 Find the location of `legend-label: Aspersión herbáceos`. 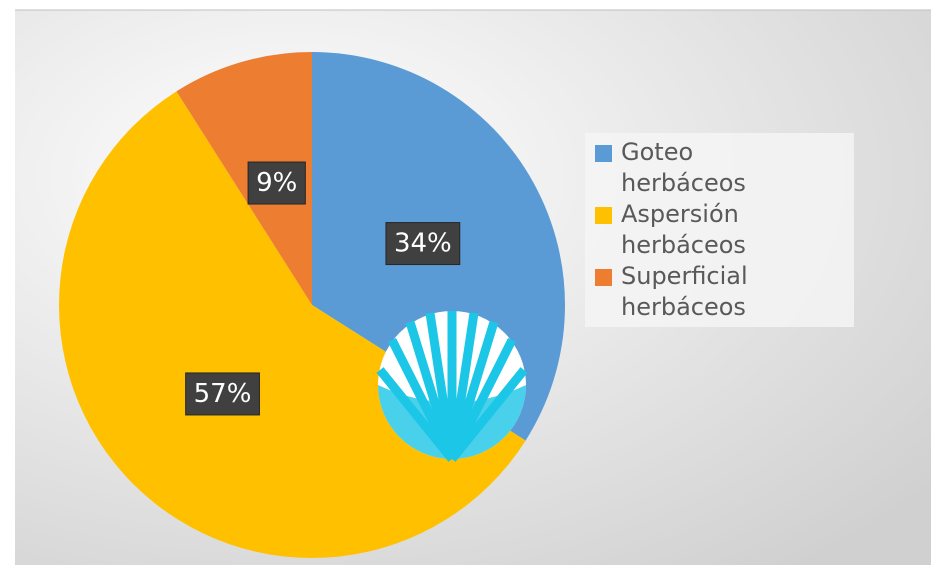

legend-label: Aspersión herbáceos is located at coordinates (683, 229).